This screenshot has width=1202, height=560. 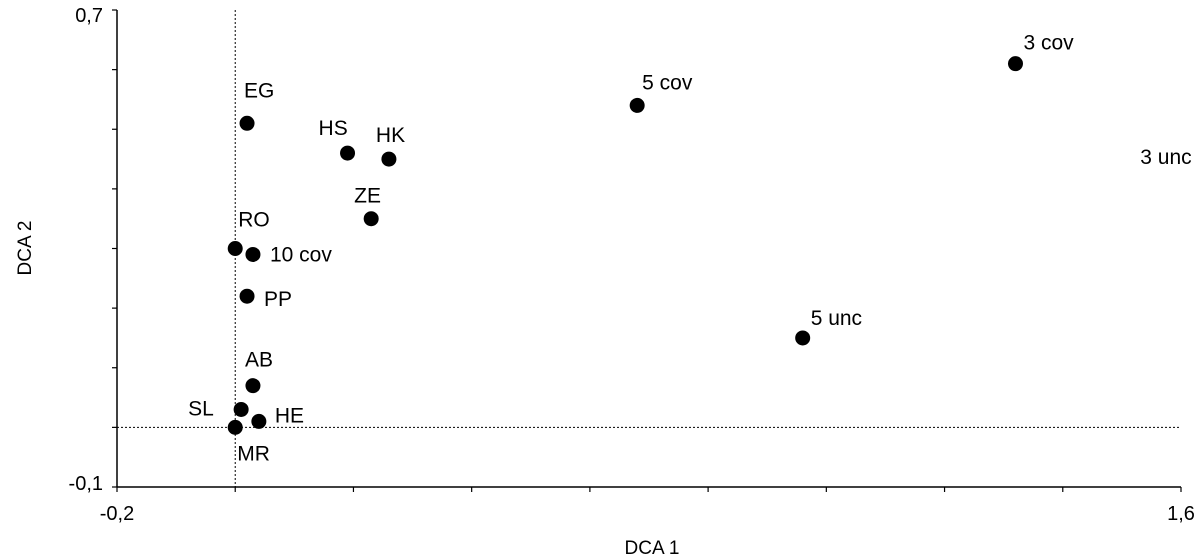 I want to click on point-label-eg: EG, so click(x=259, y=90).